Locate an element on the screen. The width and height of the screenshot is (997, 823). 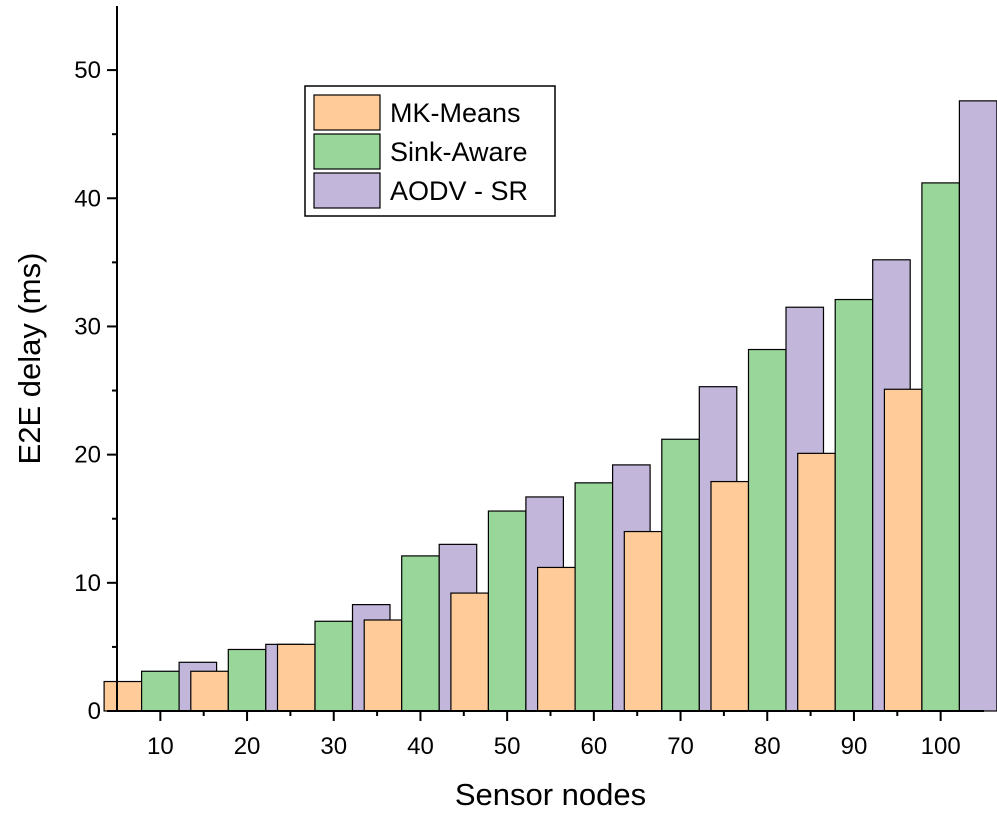
x-tick-label-60: 60 is located at coordinates (593, 746).